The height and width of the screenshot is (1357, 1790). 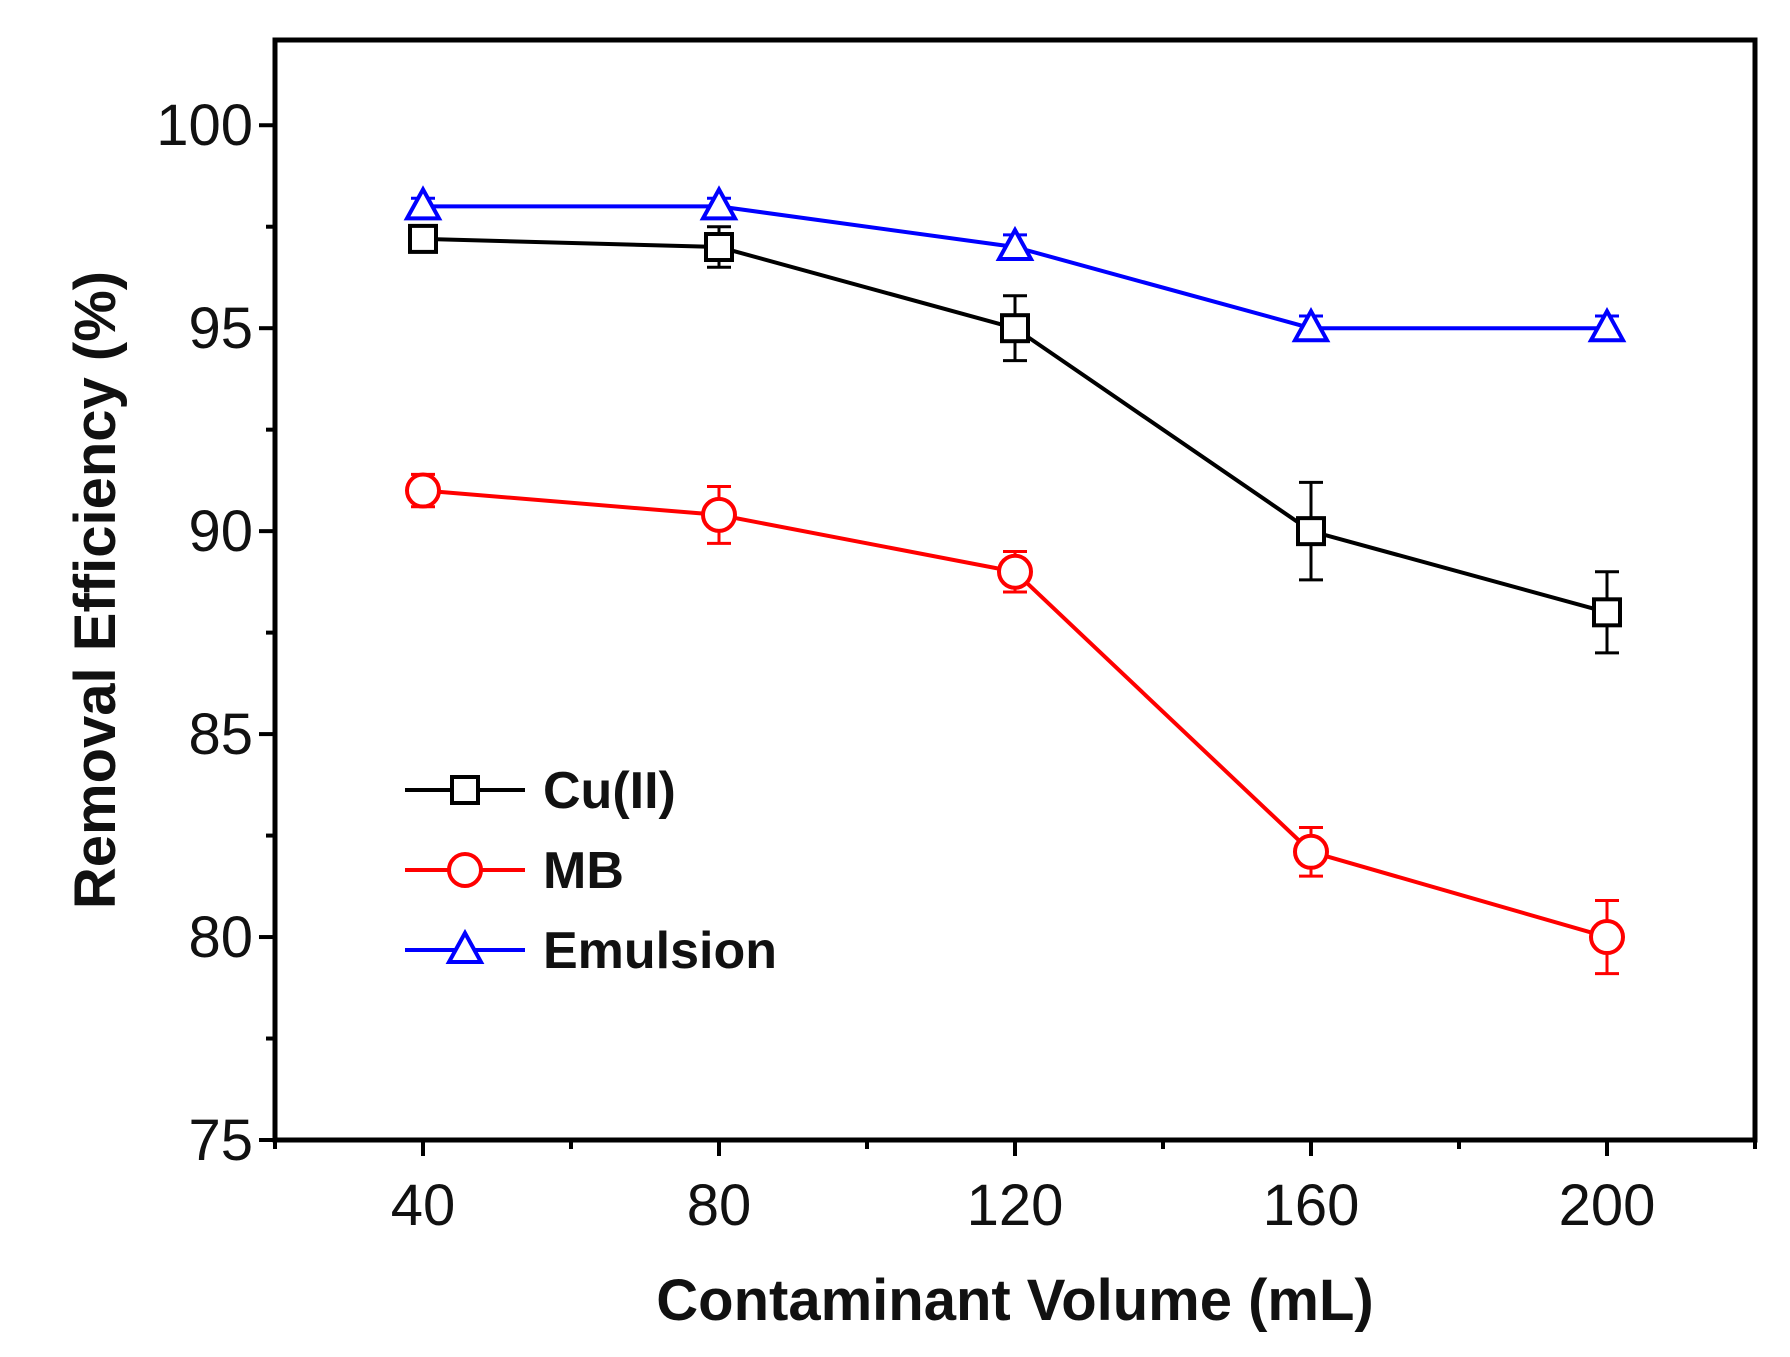 I want to click on x-tick-label: 40, so click(x=423, y=1205).